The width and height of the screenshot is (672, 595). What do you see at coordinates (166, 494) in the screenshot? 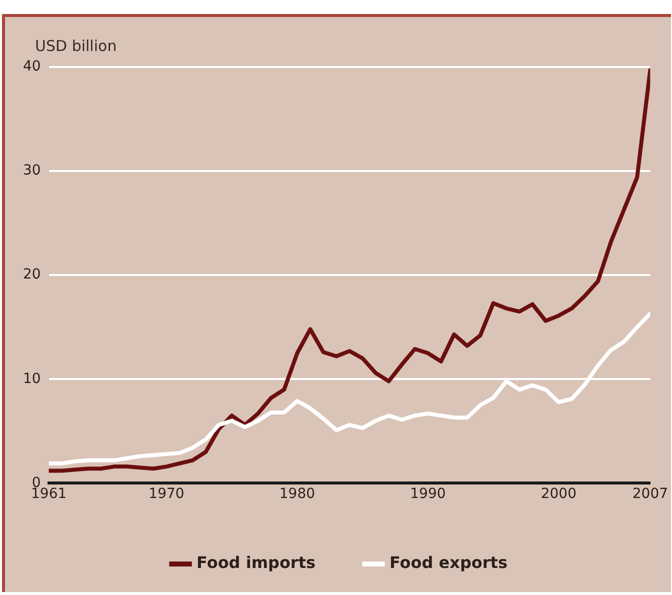
I see `x-tick-label: 1970` at bounding box center [166, 494].